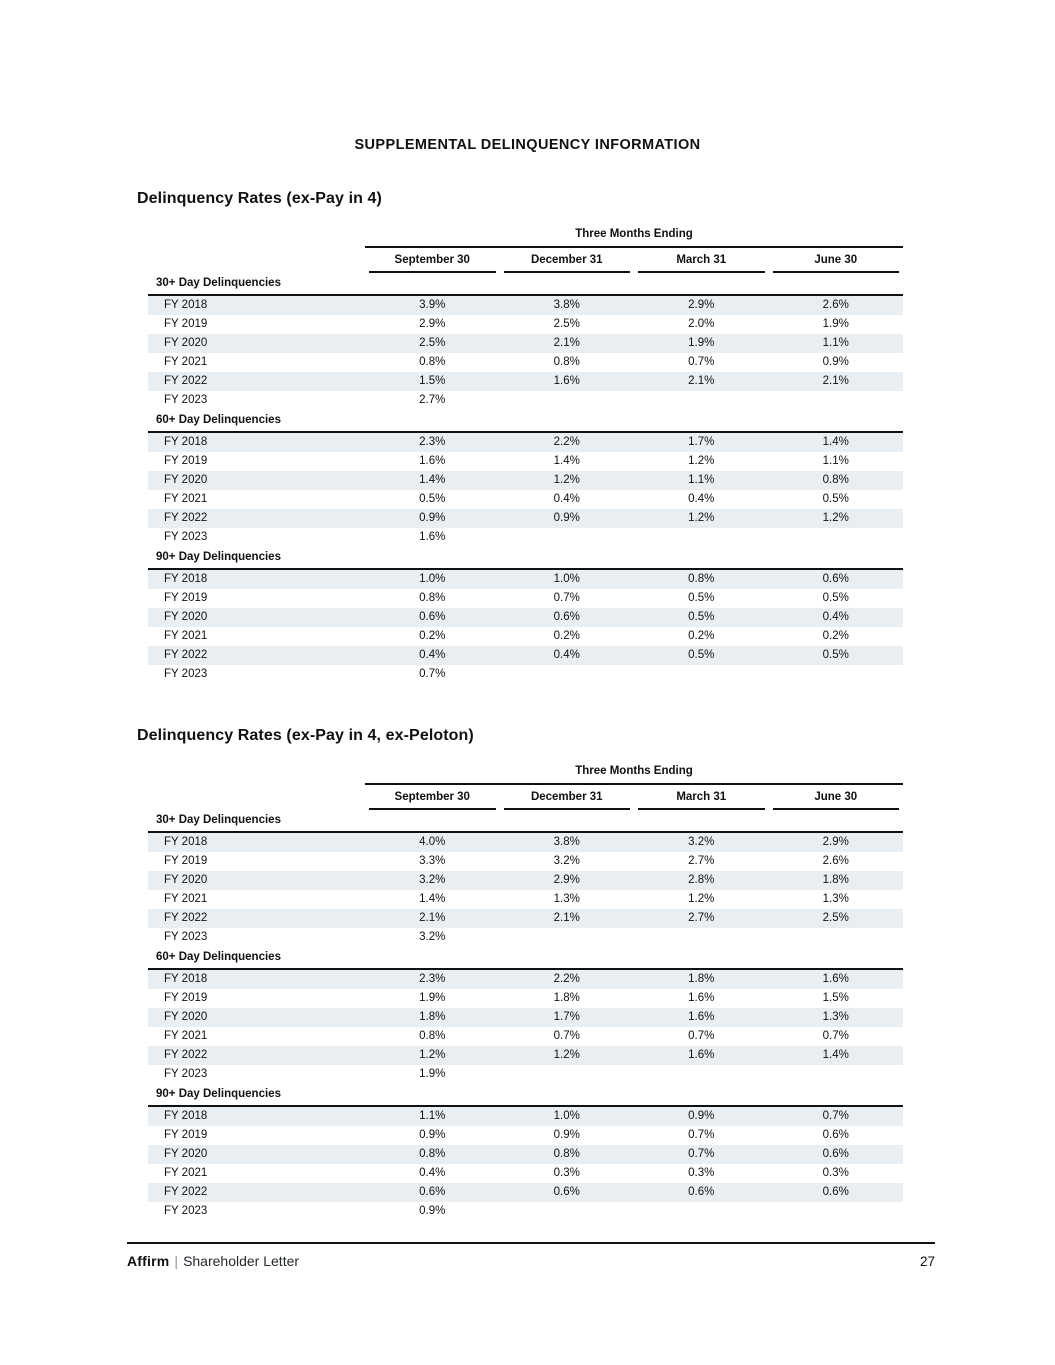 The width and height of the screenshot is (1055, 1365). What do you see at coordinates (634, 238) in the screenshot?
I see `three-months-ending-label: Three Months Ending` at bounding box center [634, 238].